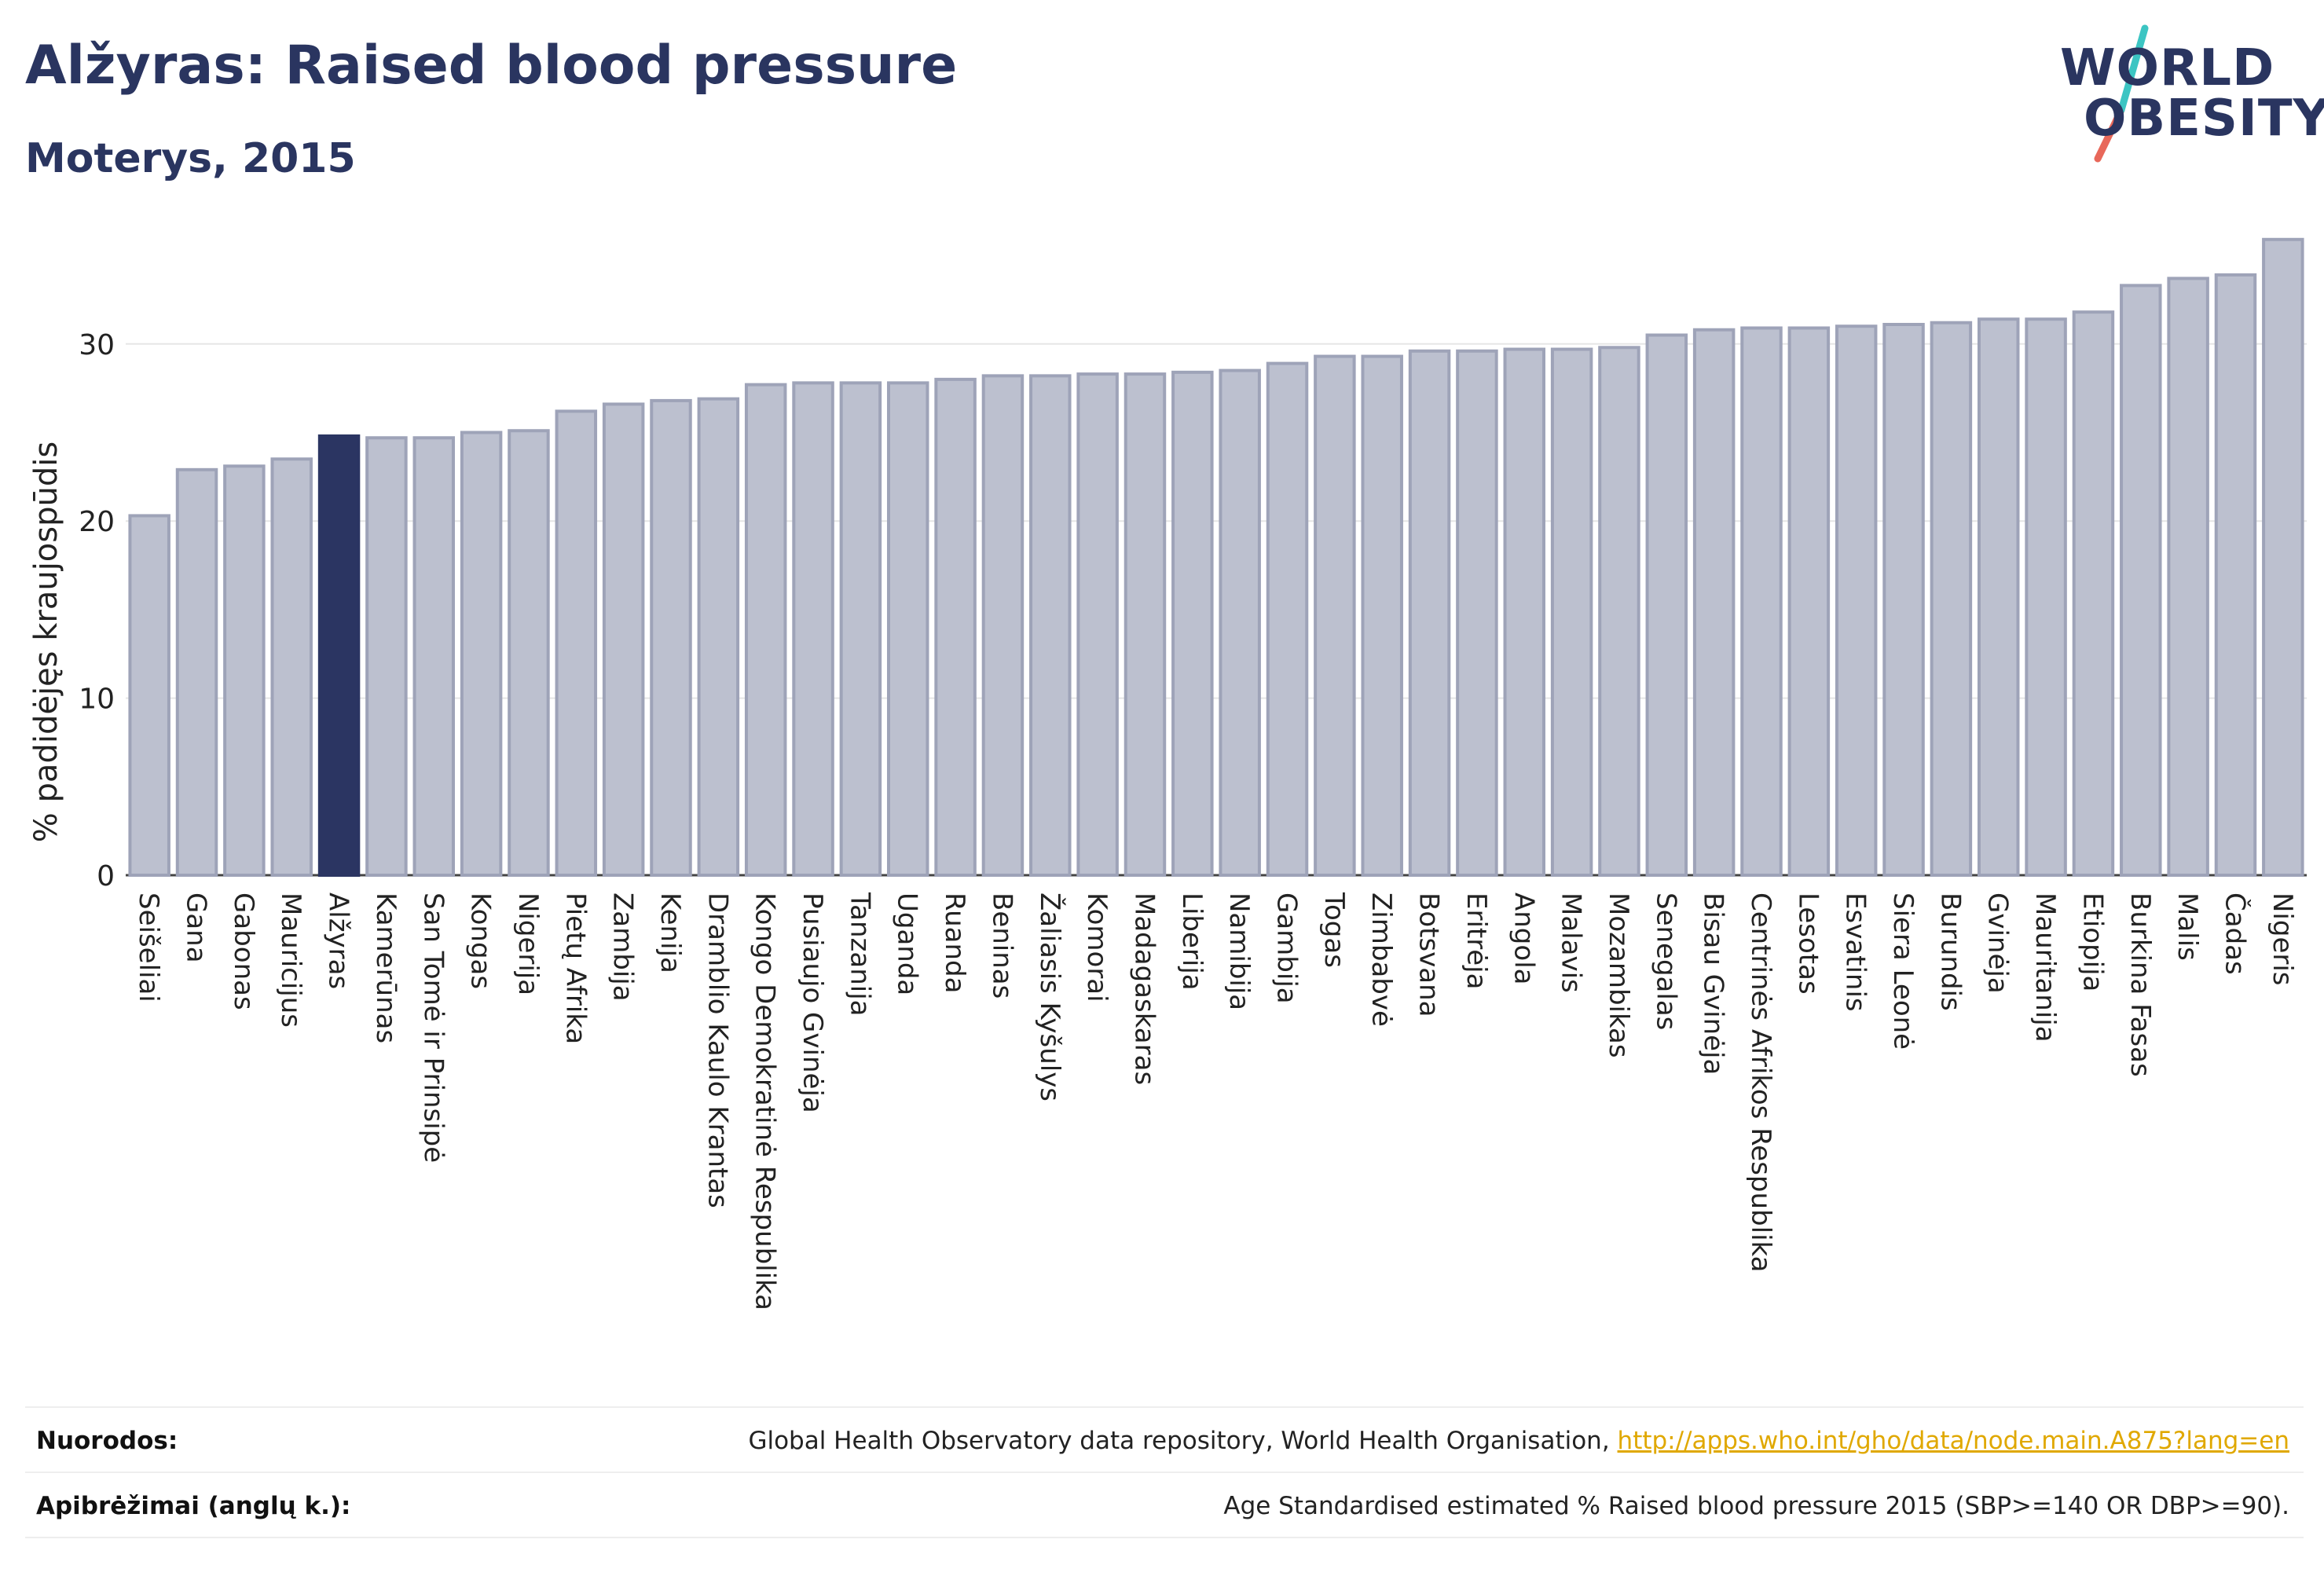 This screenshot has width=2324, height=1576. I want to click on logo-text-world: WORLD, so click(2167, 68).